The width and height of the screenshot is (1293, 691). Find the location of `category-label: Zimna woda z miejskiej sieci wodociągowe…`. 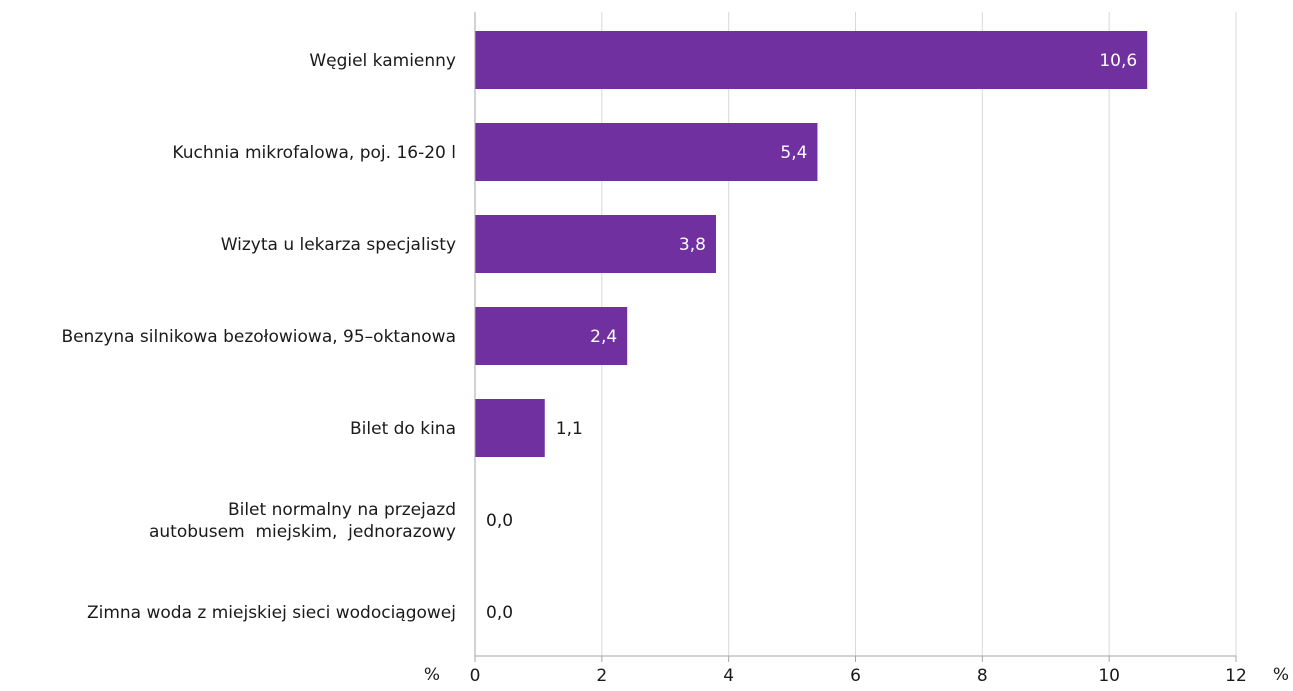

category-label: Zimna woda z miejskiej sieci wodociągowe… is located at coordinates (271, 613).